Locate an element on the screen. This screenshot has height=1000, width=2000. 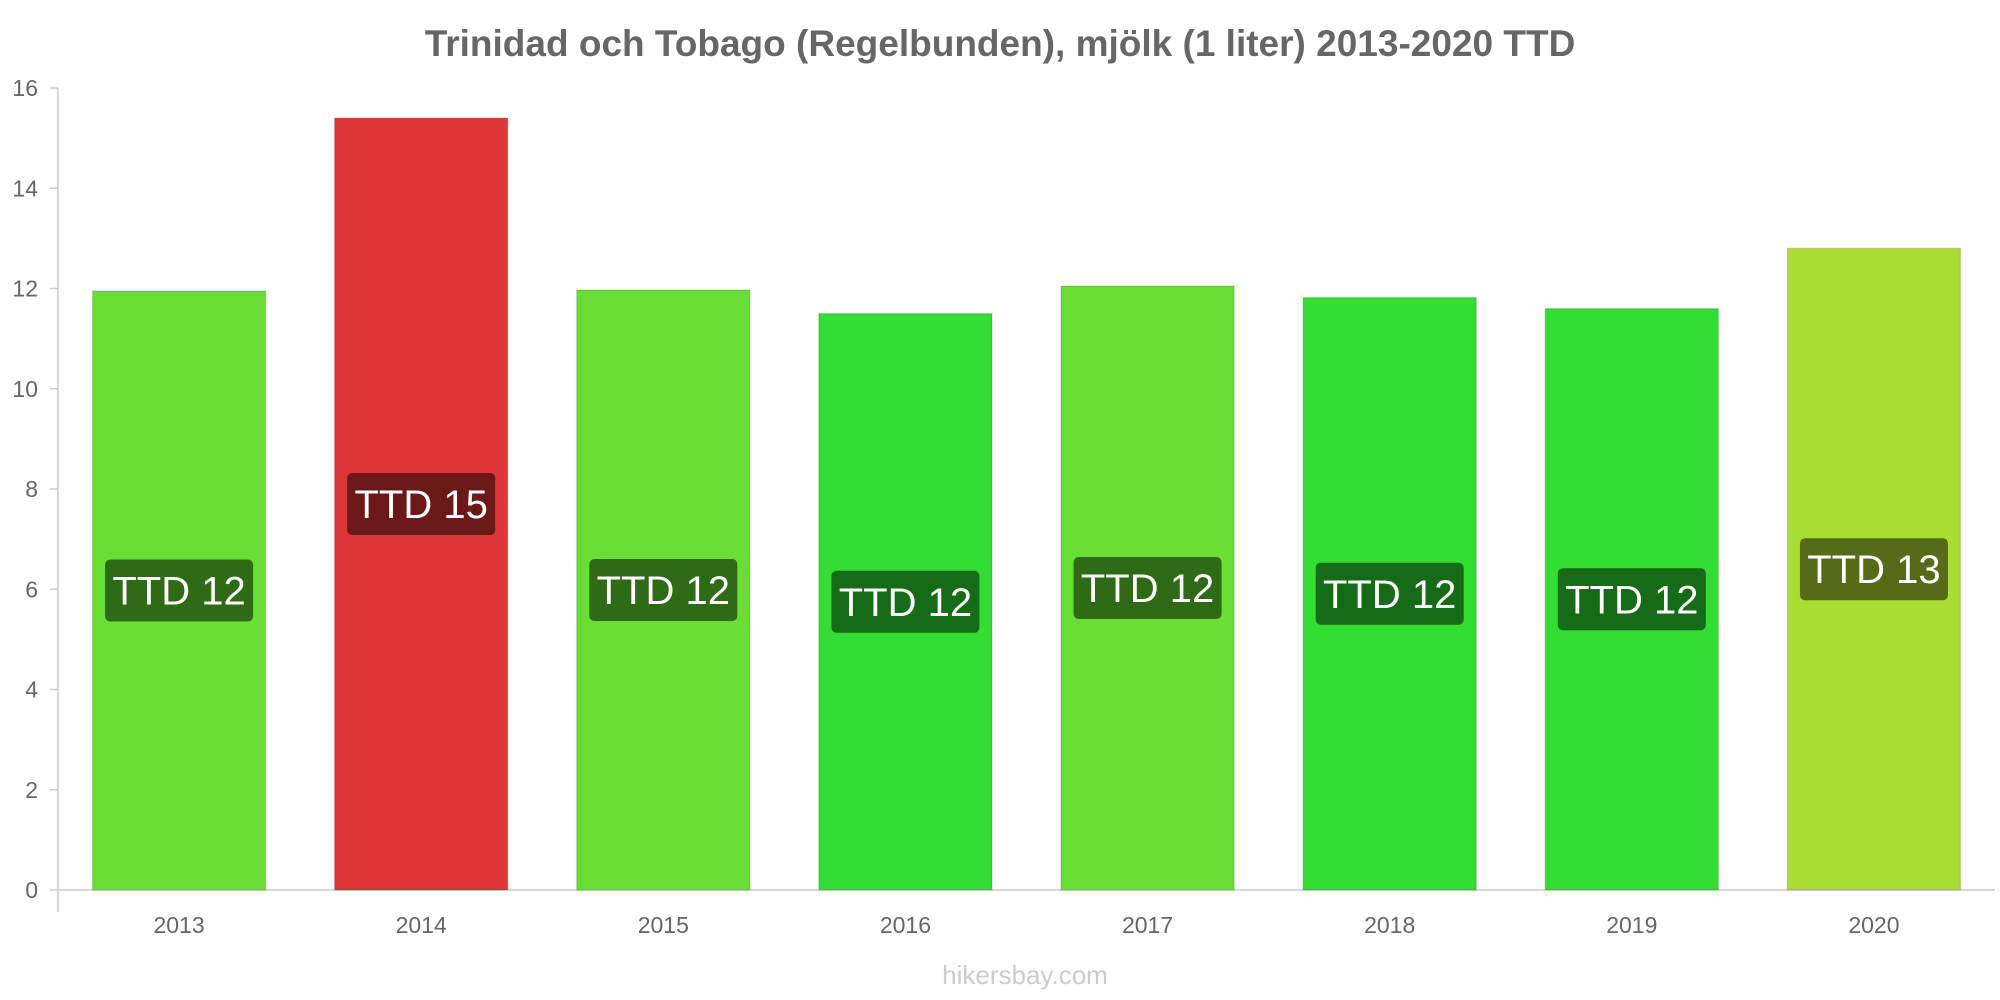
y-axis: 0 2 4 6 8 10 12 14 16 is located at coordinates (35, 493).